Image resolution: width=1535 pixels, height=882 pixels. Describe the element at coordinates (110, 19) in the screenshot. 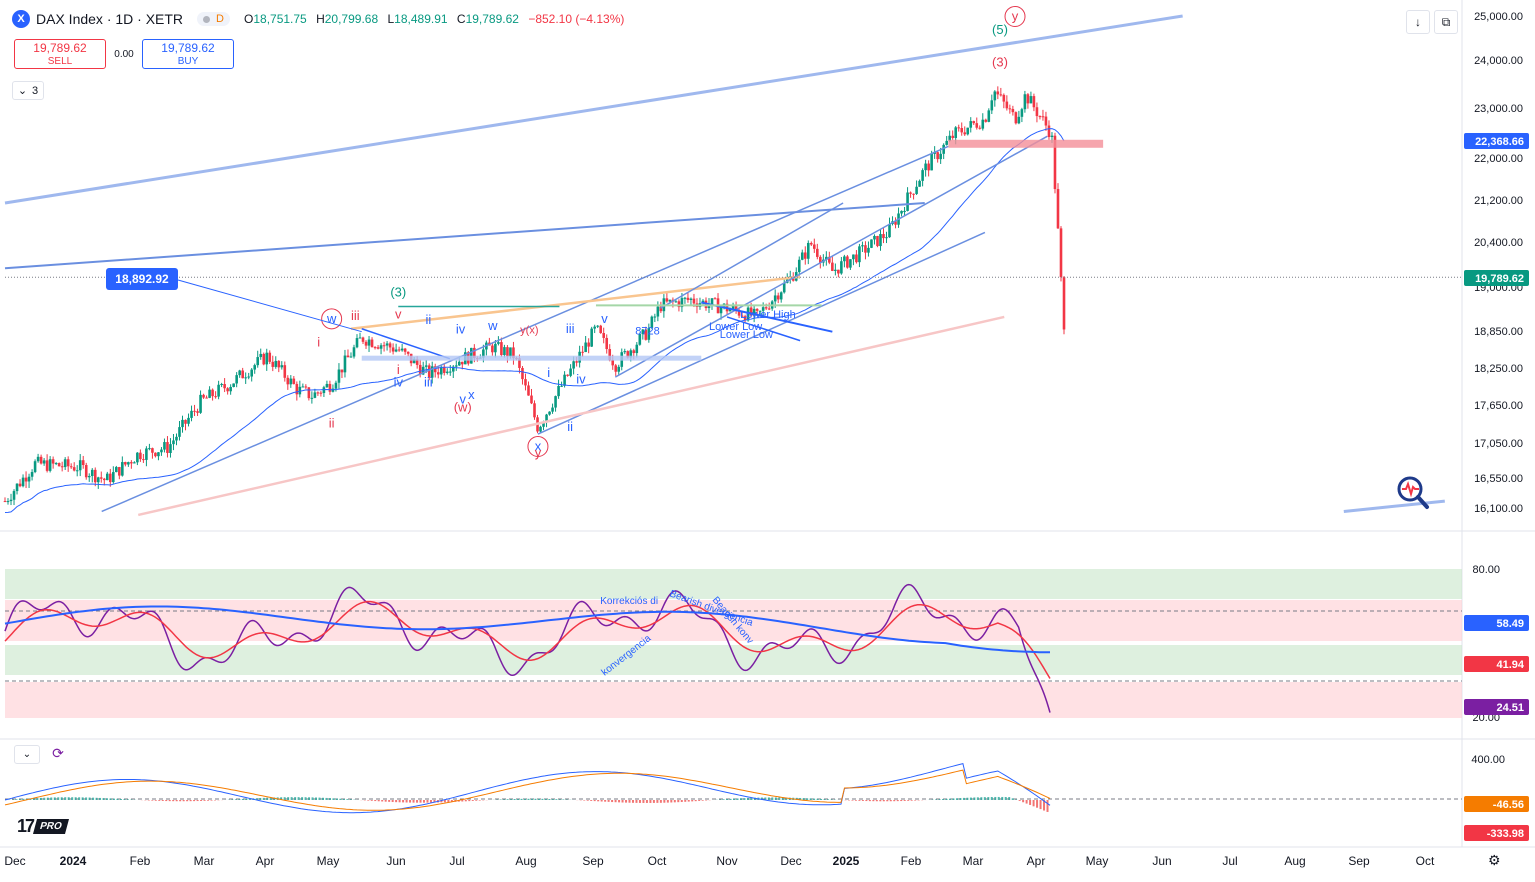

I see `symbol-title: DAX Index · 1D · XETR` at that location.